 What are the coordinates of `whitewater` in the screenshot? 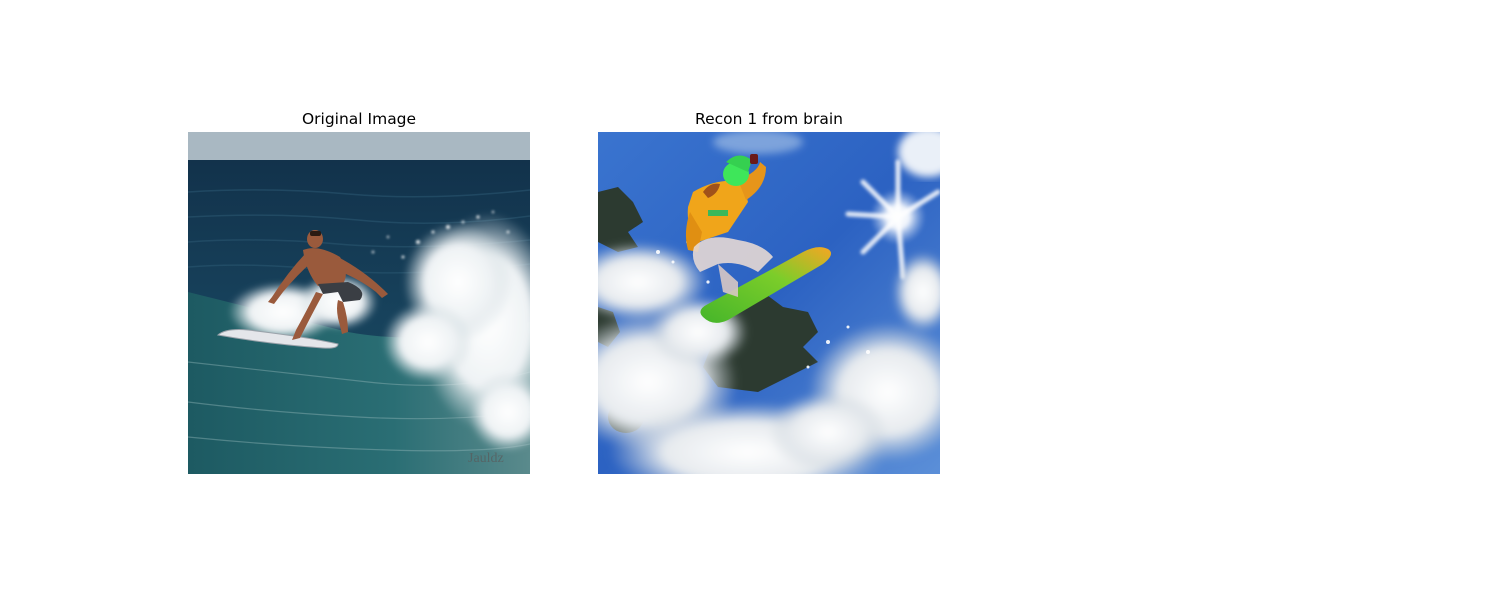 It's located at (379, 332).